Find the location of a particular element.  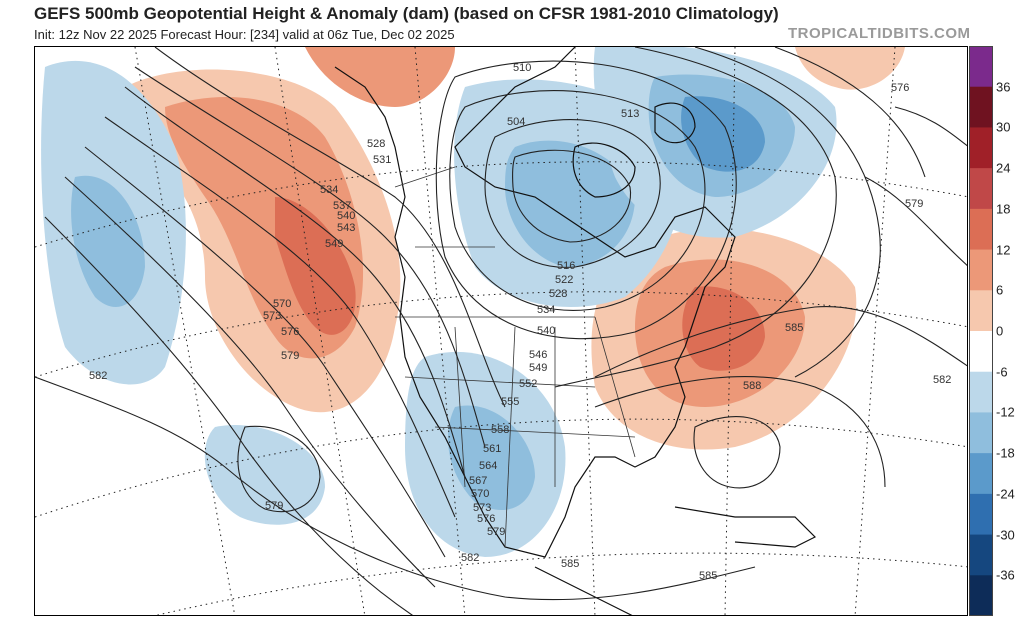

colorbar-tick-label: 30 is located at coordinates (1003, 127).